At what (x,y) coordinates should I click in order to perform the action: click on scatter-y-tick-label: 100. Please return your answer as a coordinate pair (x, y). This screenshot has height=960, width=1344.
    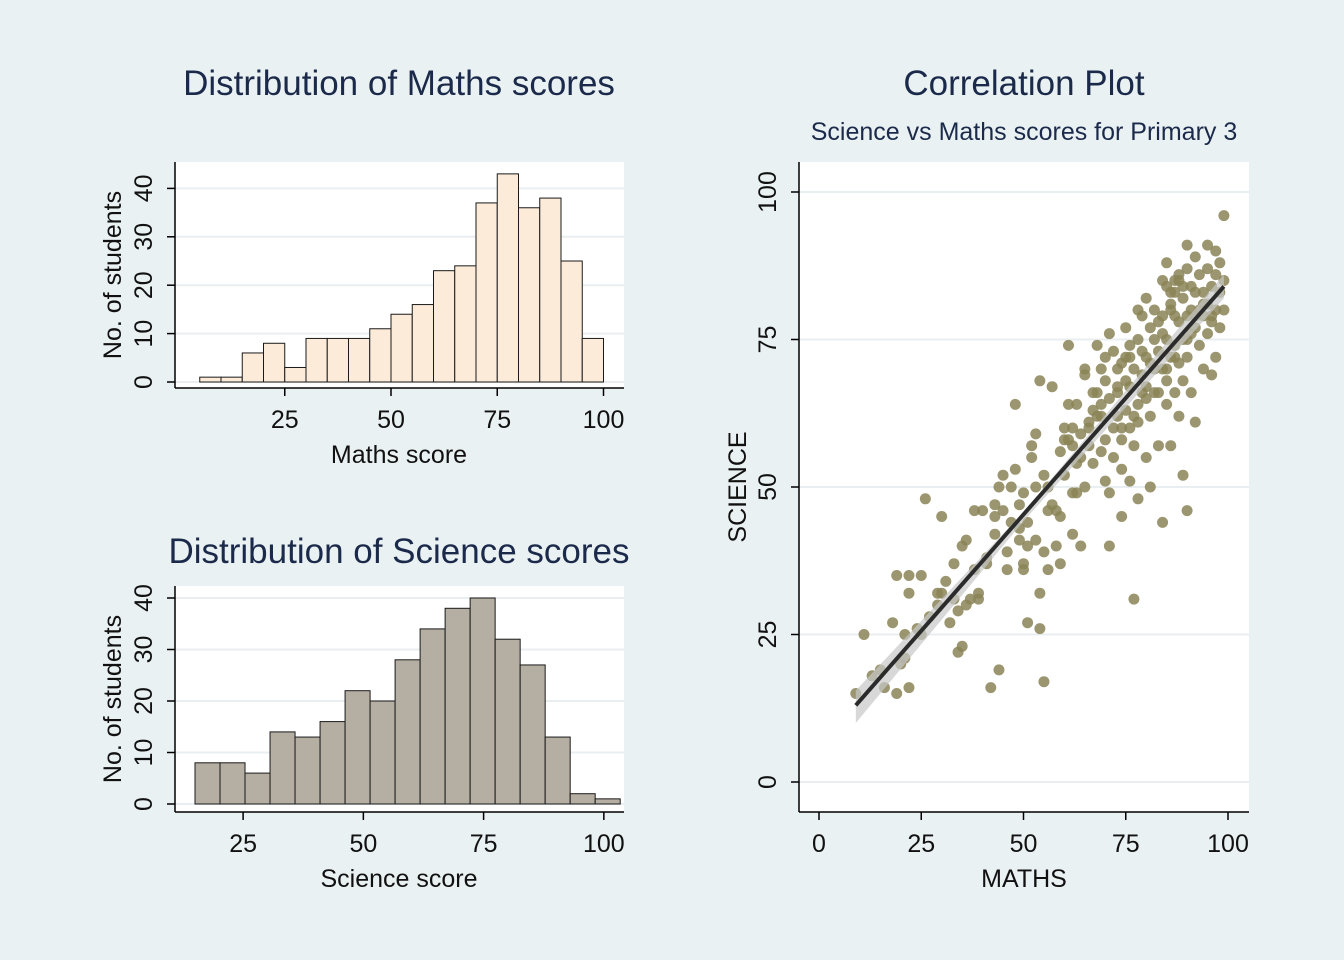
    Looking at the image, I should click on (768, 192).